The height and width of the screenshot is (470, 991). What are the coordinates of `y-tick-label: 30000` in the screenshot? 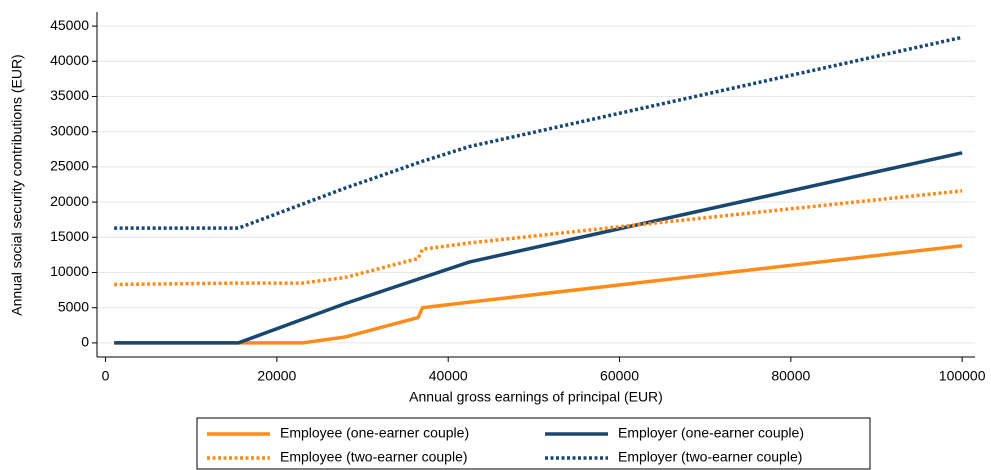 It's located at (69, 130).